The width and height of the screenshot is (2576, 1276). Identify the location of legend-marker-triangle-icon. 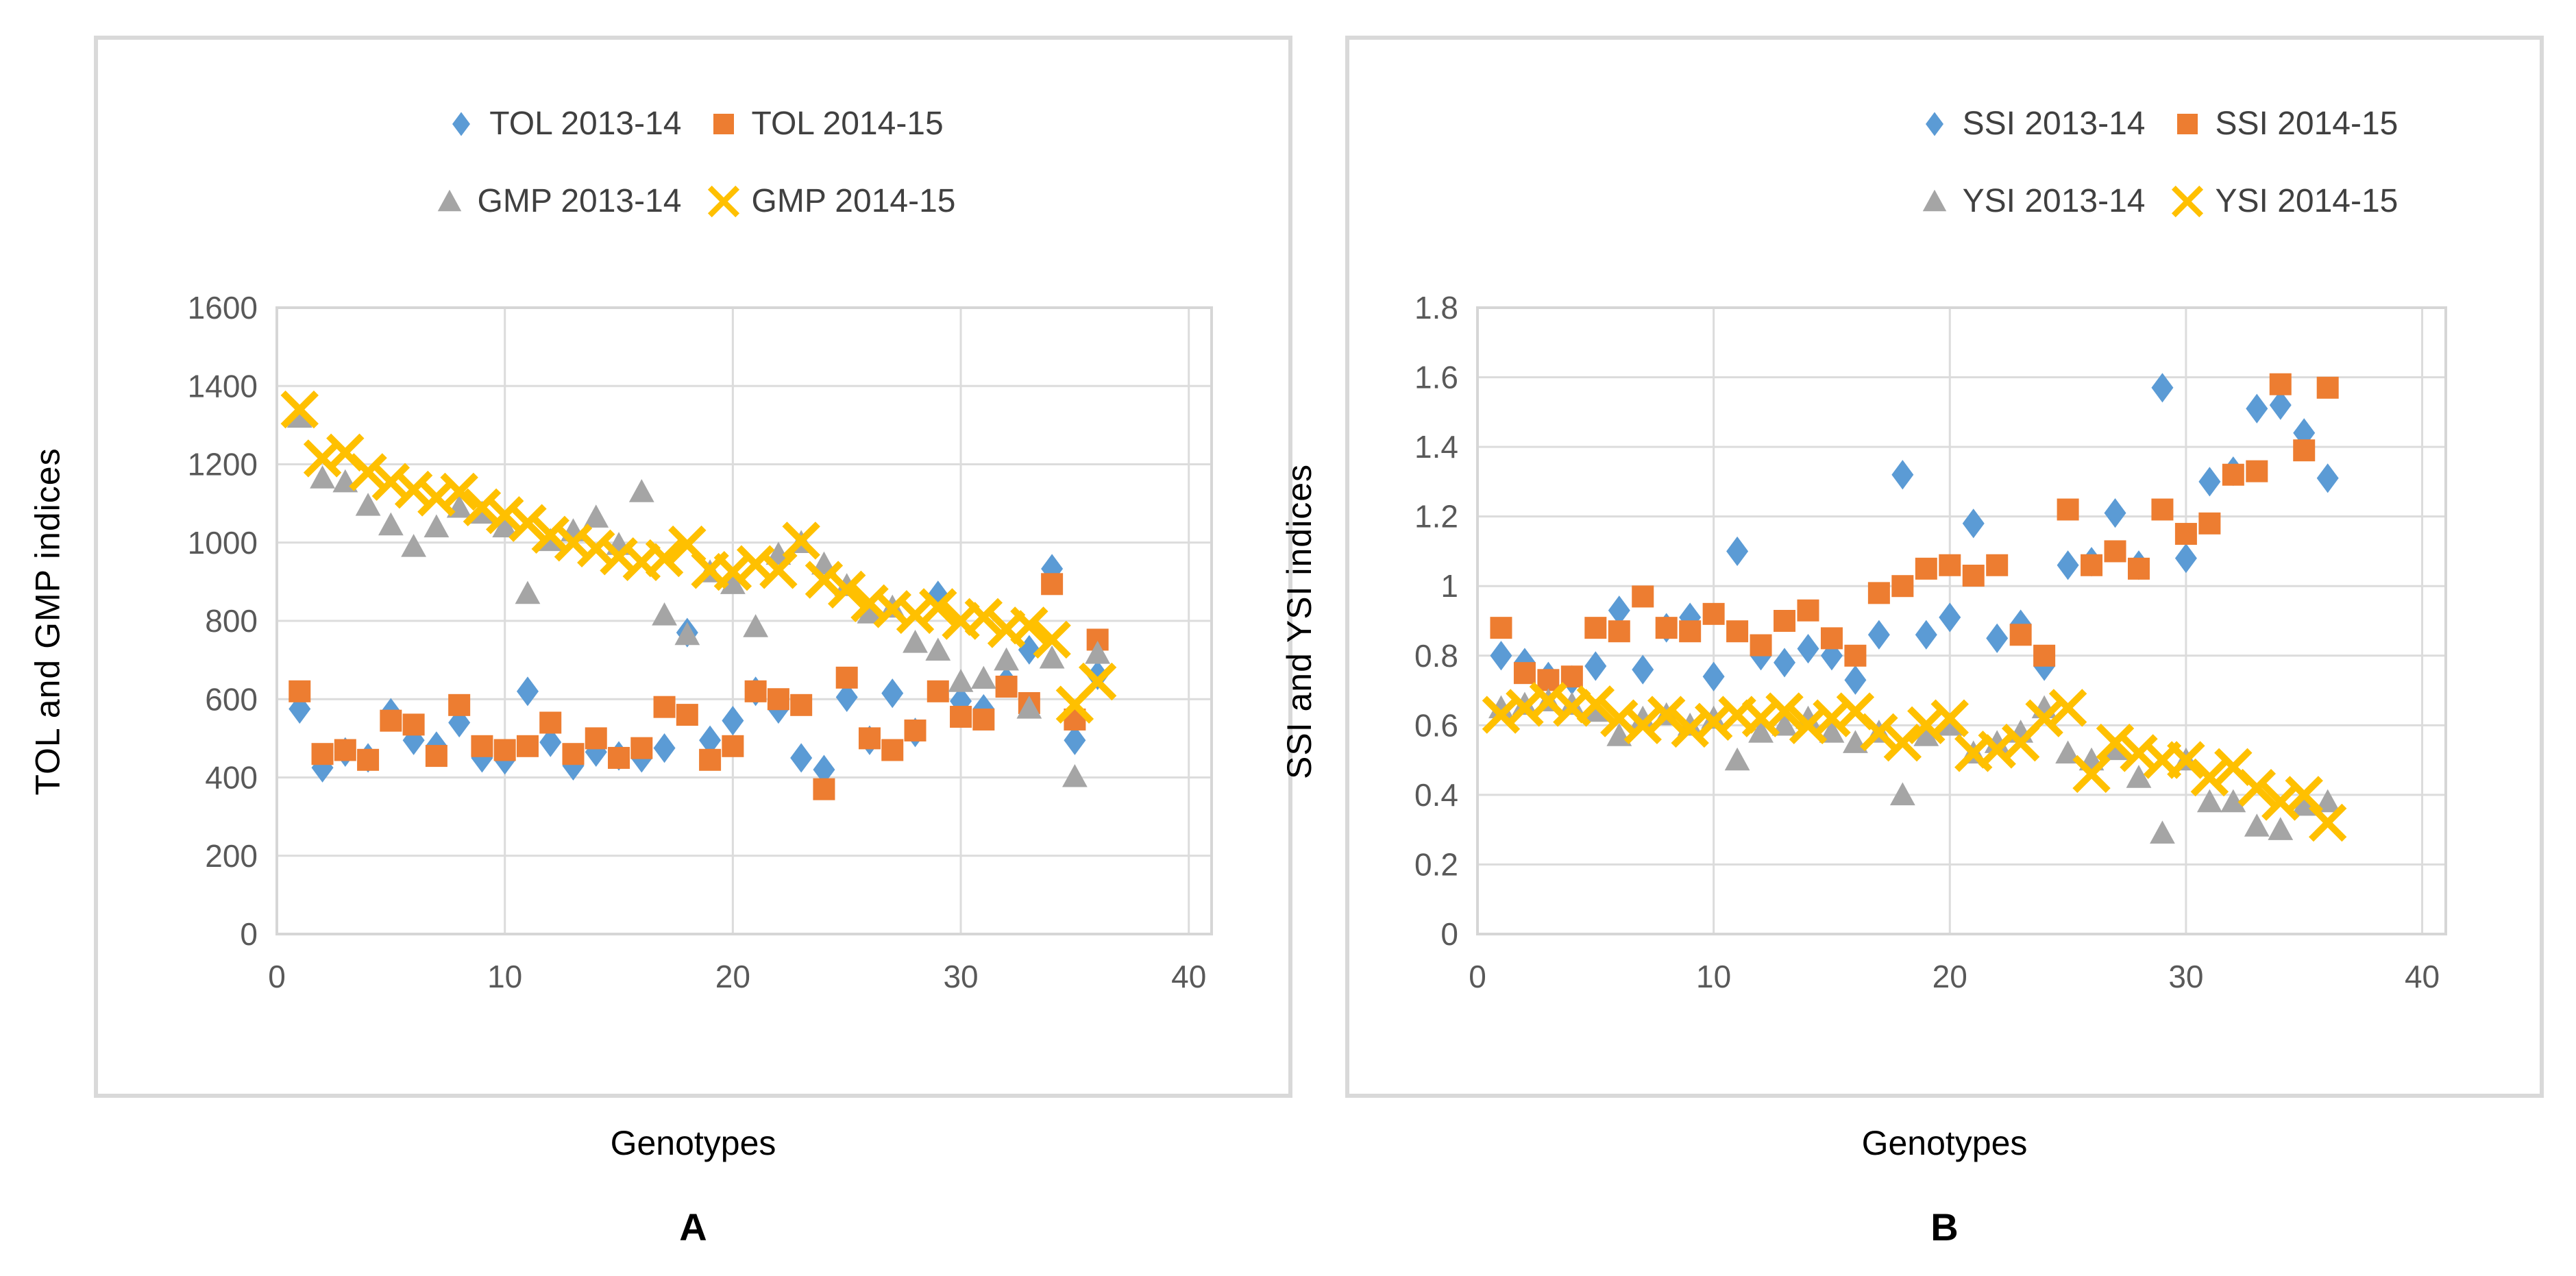
(449, 200).